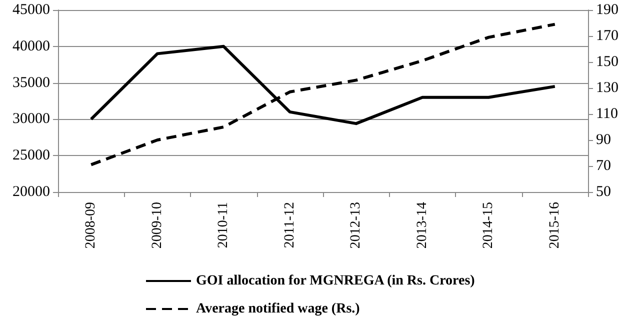 The height and width of the screenshot is (323, 640). Describe the element at coordinates (488, 225) in the screenshot. I see `x-tick-label: 2014-15` at that location.